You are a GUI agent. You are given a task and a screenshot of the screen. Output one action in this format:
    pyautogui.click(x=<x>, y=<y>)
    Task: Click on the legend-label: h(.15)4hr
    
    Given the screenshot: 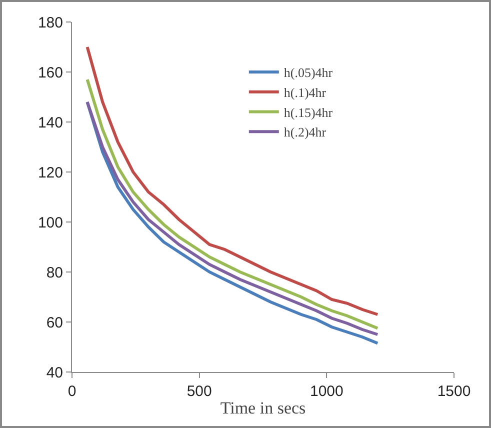 What is the action you would take?
    pyautogui.click(x=309, y=112)
    